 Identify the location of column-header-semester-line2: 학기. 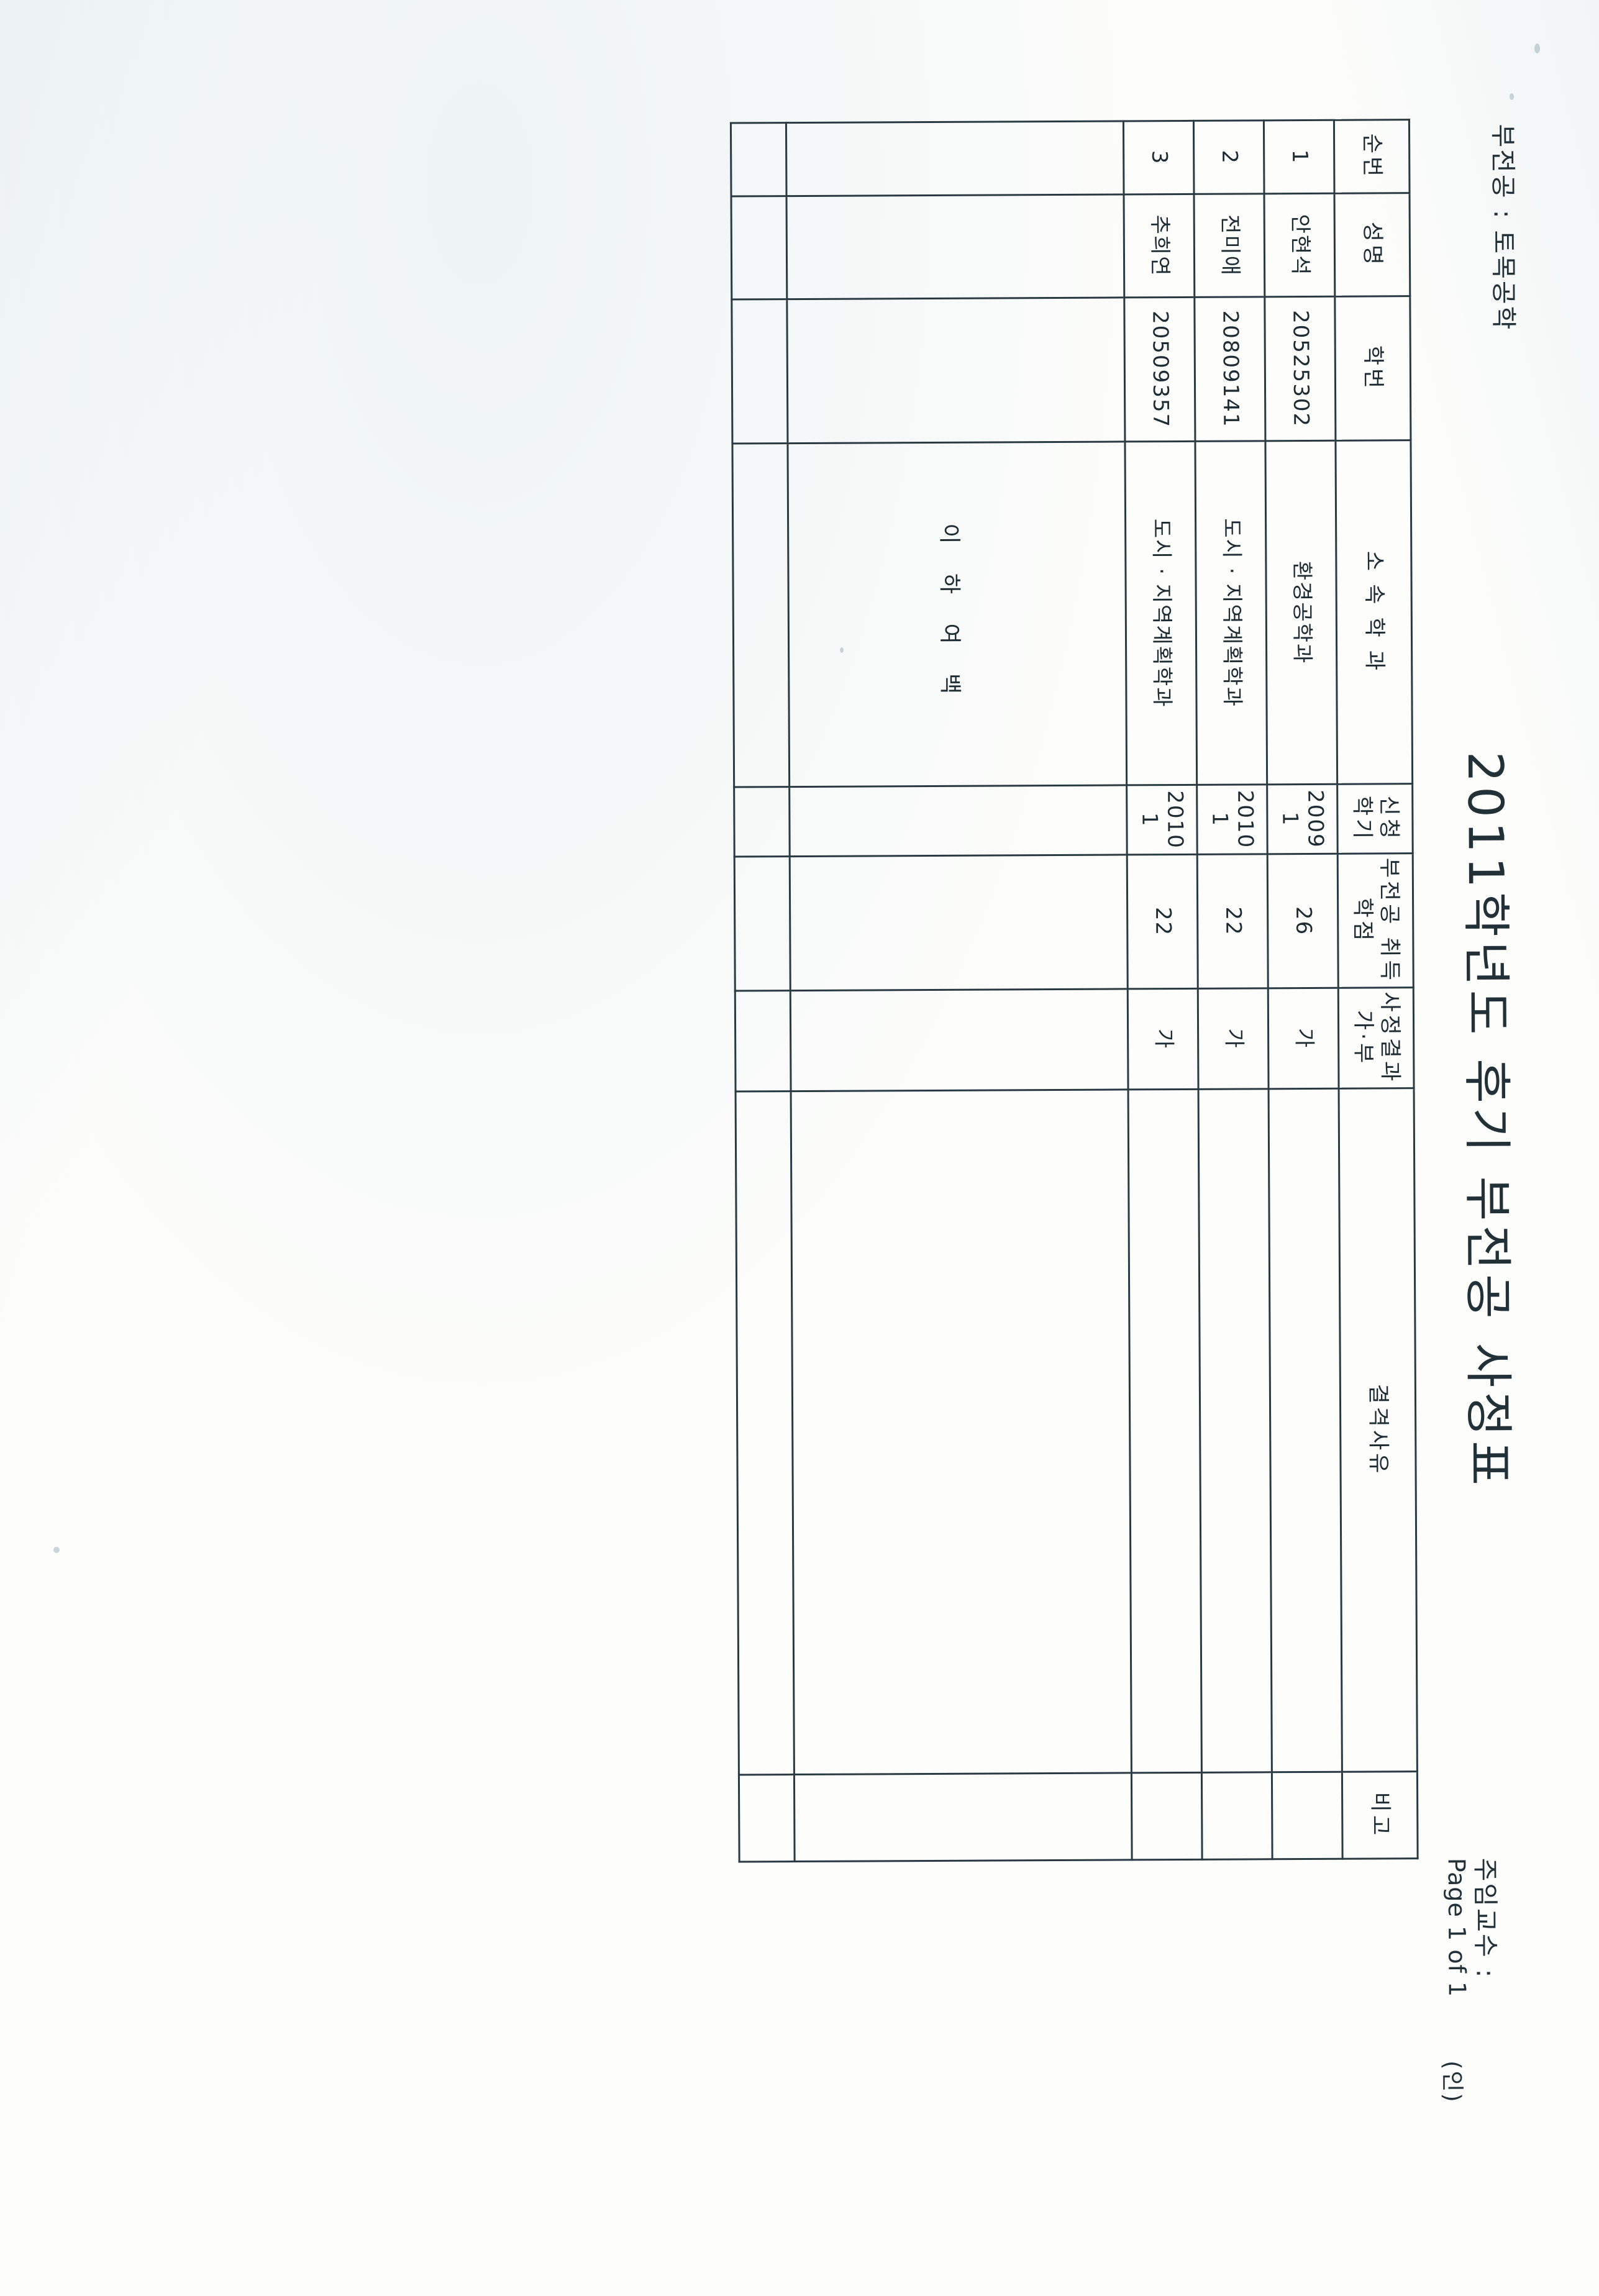
(1362, 819).